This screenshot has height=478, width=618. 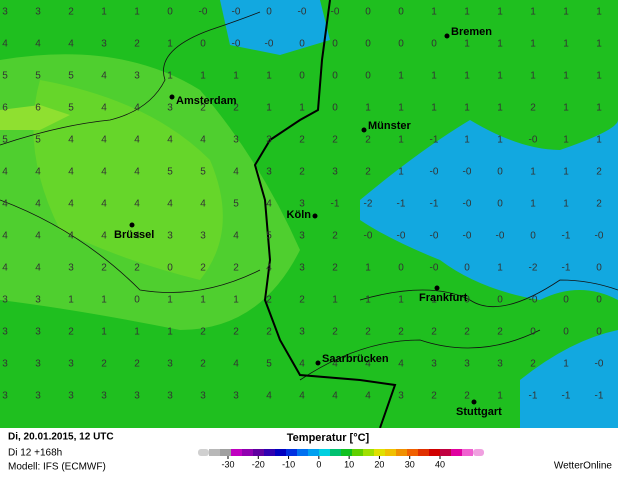 I want to click on colorbar-label: 20, so click(x=379, y=464).